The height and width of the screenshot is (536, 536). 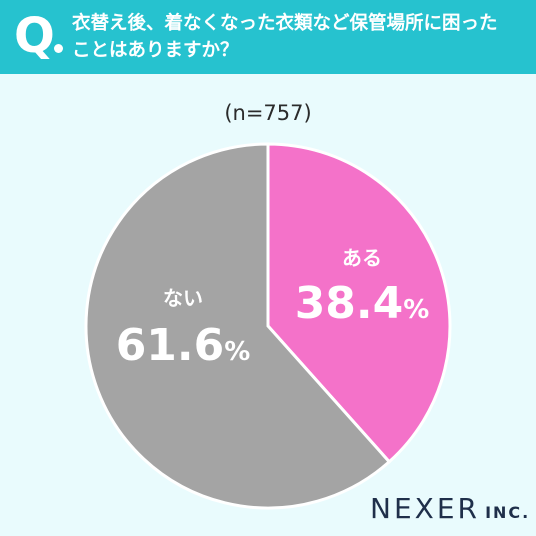 What do you see at coordinates (34, 36) in the screenshot?
I see `q-mark: Q` at bounding box center [34, 36].